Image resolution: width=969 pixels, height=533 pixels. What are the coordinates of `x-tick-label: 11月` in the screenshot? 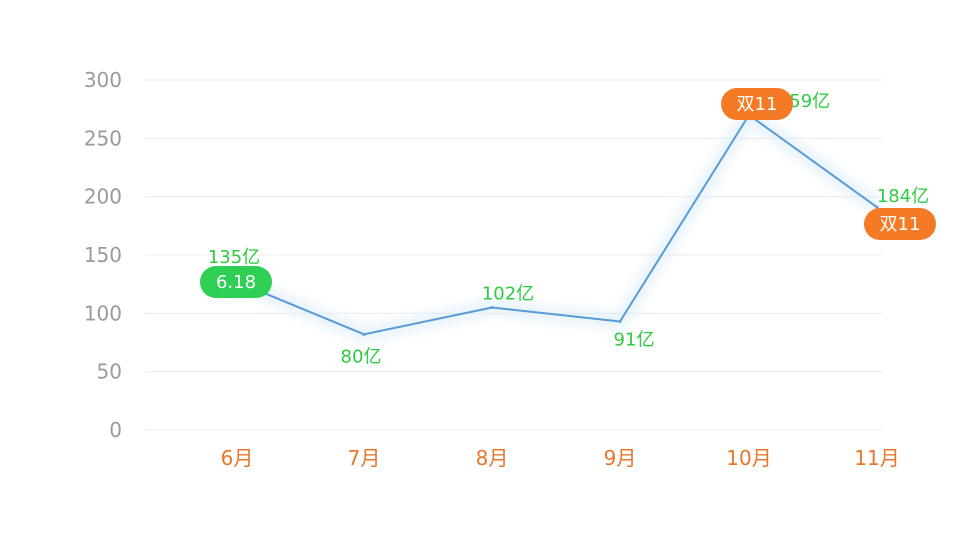 It's located at (876, 458).